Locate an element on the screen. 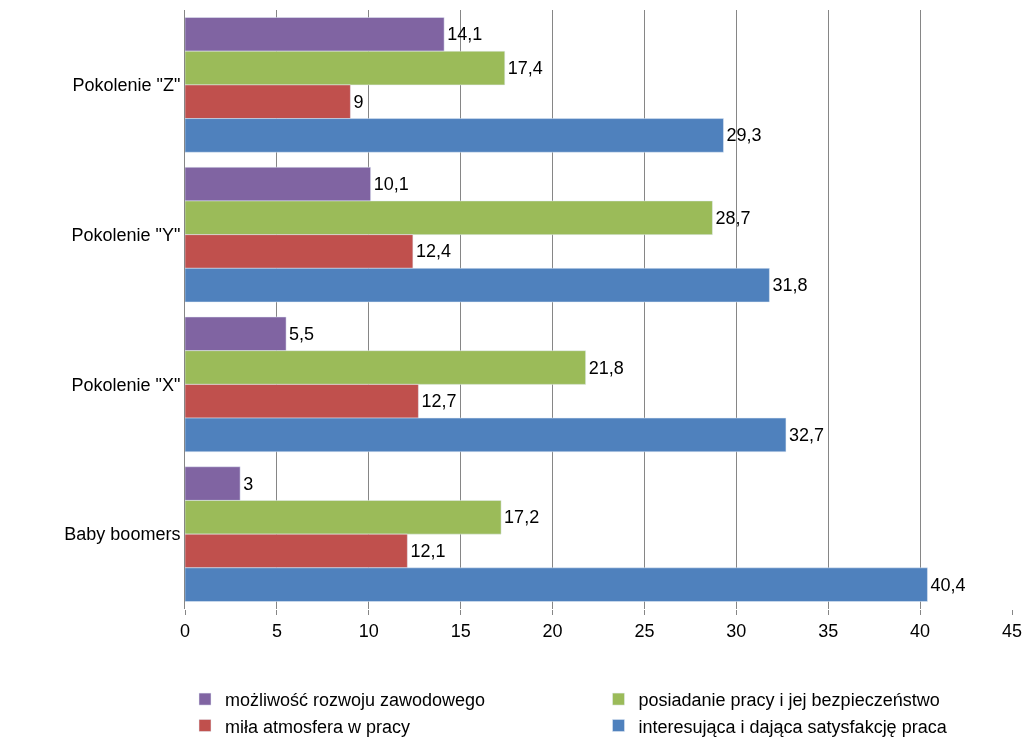  data-label: 10,1 is located at coordinates (391, 184).